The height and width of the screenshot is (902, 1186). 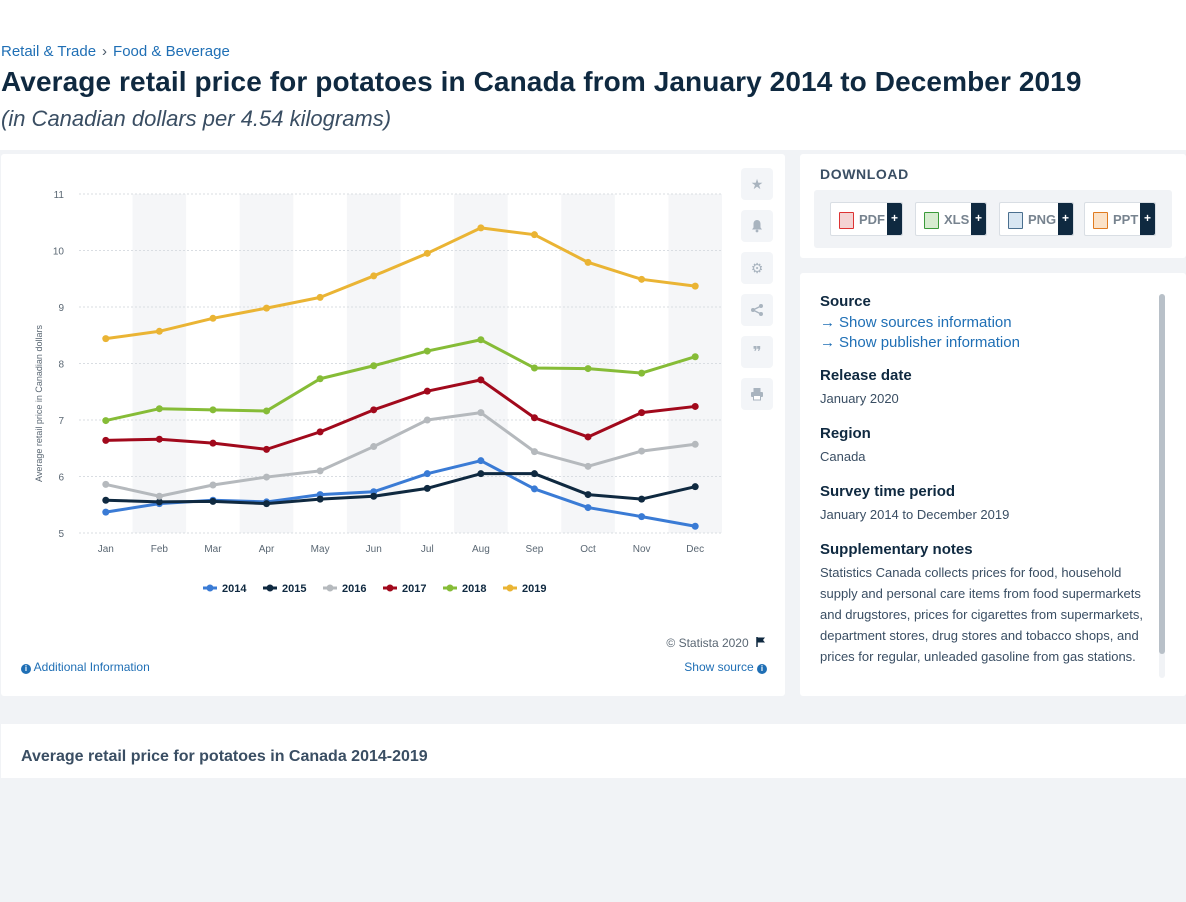 I want to click on legend-marker-2014, so click(x=210, y=588).